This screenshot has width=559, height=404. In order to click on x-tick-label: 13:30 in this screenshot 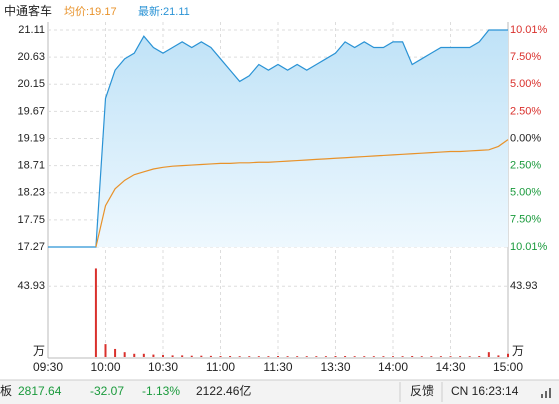, I will do `click(335, 367)`.